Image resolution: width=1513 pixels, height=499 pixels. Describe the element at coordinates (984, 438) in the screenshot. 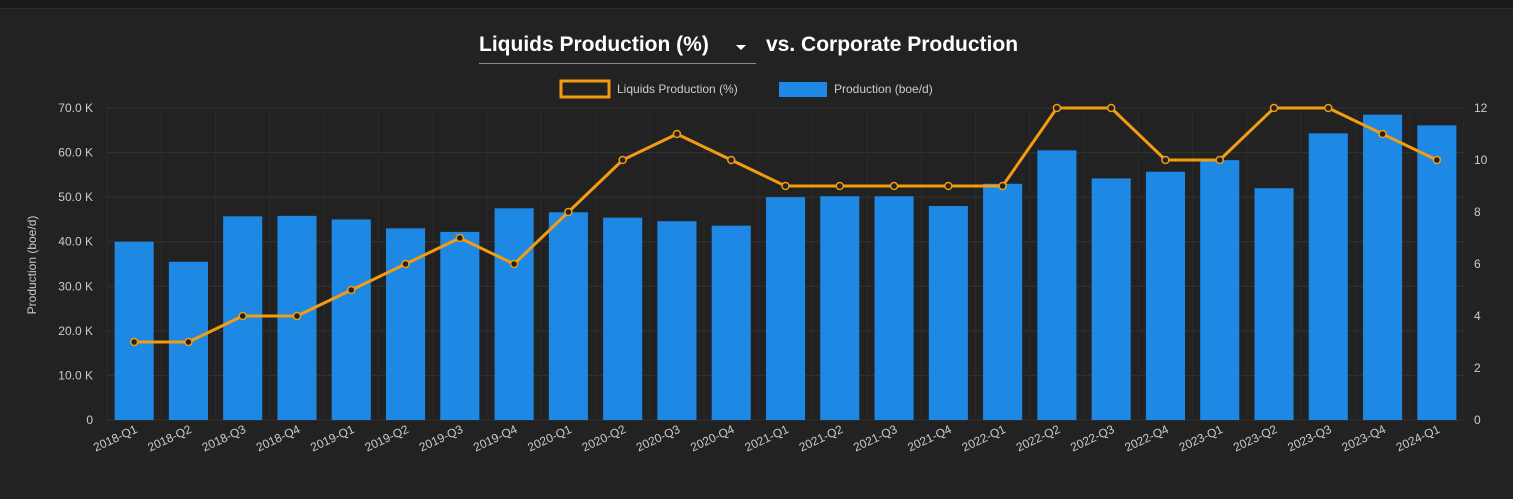

I see `x-tick-label: 2022-Q1` at that location.